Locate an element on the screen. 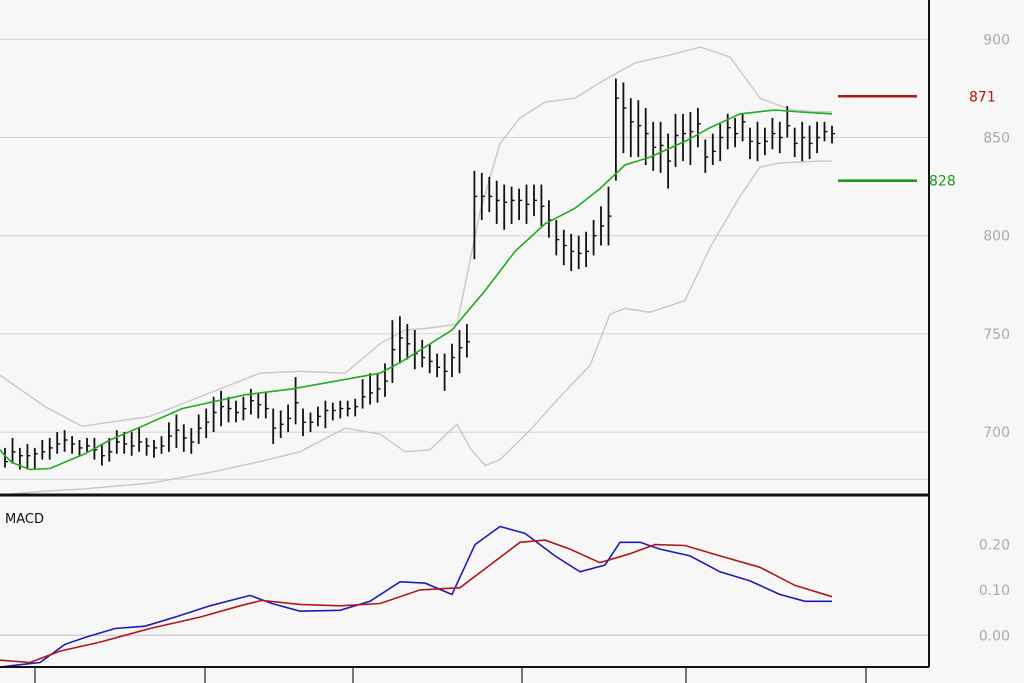 Image resolution: width=1024 pixels, height=683 pixels. macd-tick-label: 0.20 is located at coordinates (994, 546).